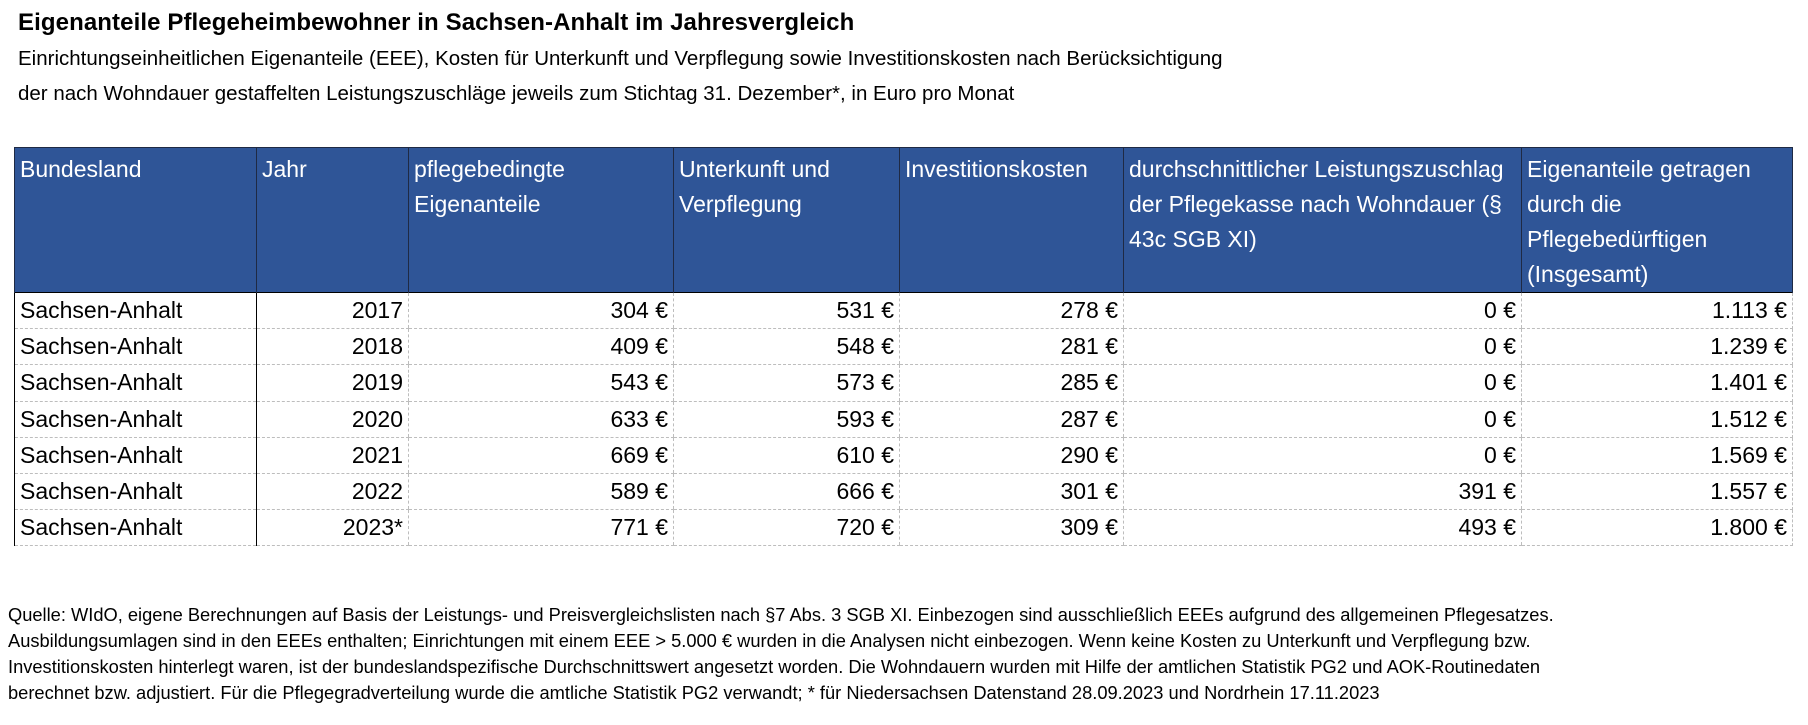 The image size is (1808, 725). I want to click on cell-pflegebedingte-eigenanteile: 543 €, so click(541, 383).